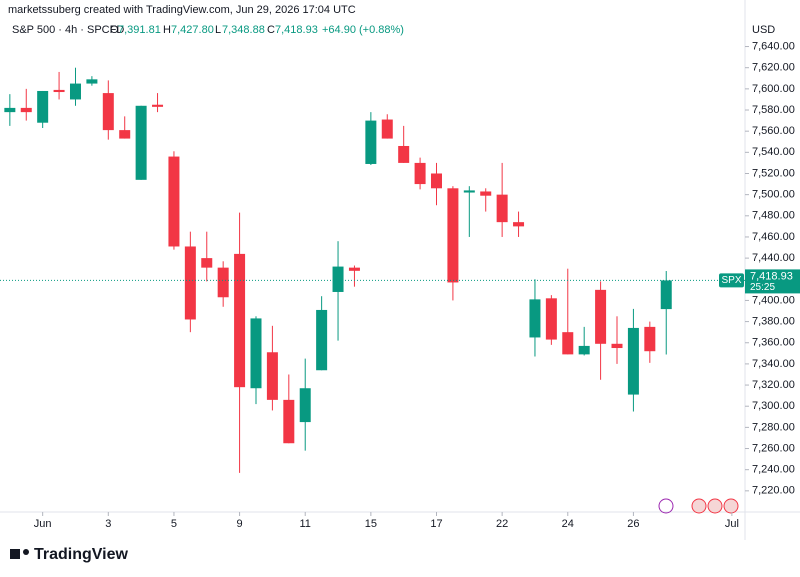 This screenshot has height=577, width=800. I want to click on countdown: 25:25, so click(762, 287).